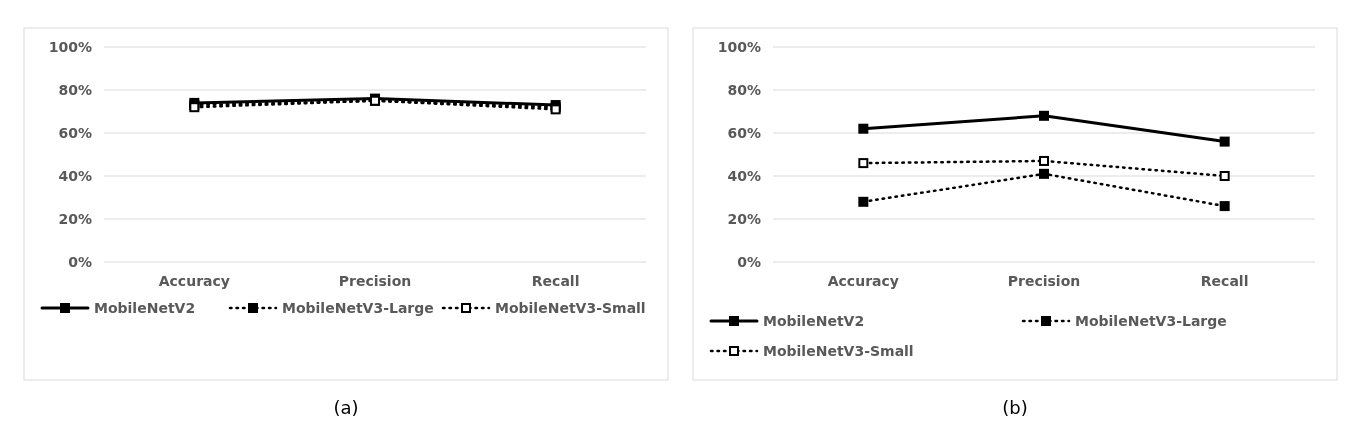 Image resolution: width=1358 pixels, height=433 pixels. What do you see at coordinates (346, 407) in the screenshot?
I see `text: (a)` at bounding box center [346, 407].